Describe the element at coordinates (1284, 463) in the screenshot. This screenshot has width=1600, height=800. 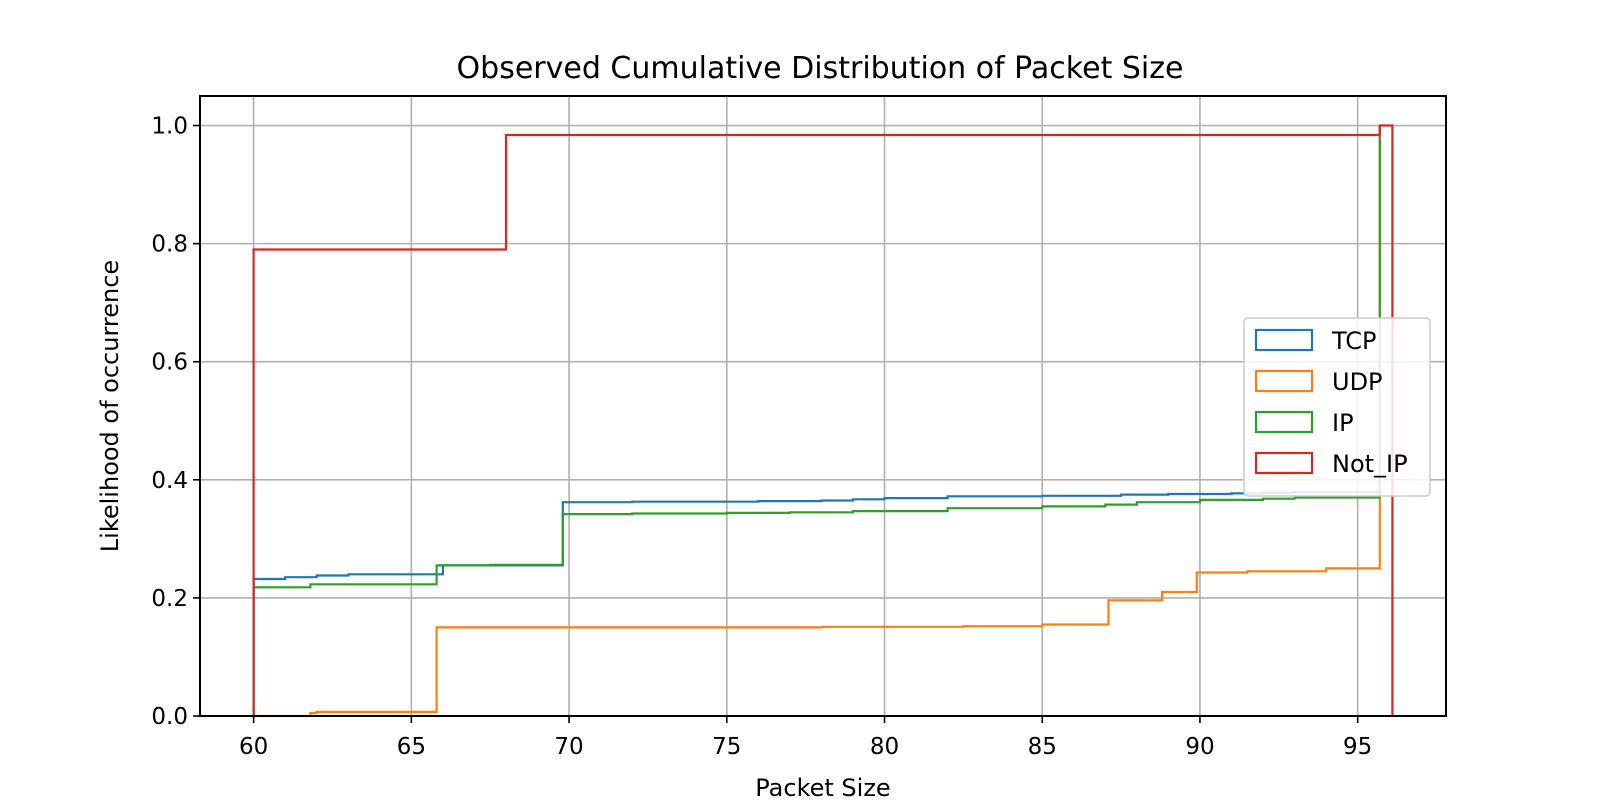
I see `legend-swatch-not-ip` at that location.